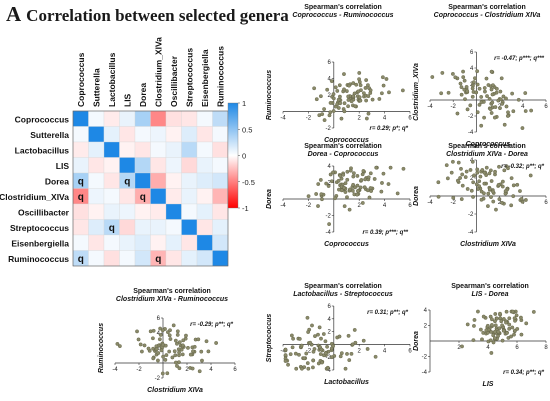  I want to click on y-tick-label: 6, so click(329, 63).